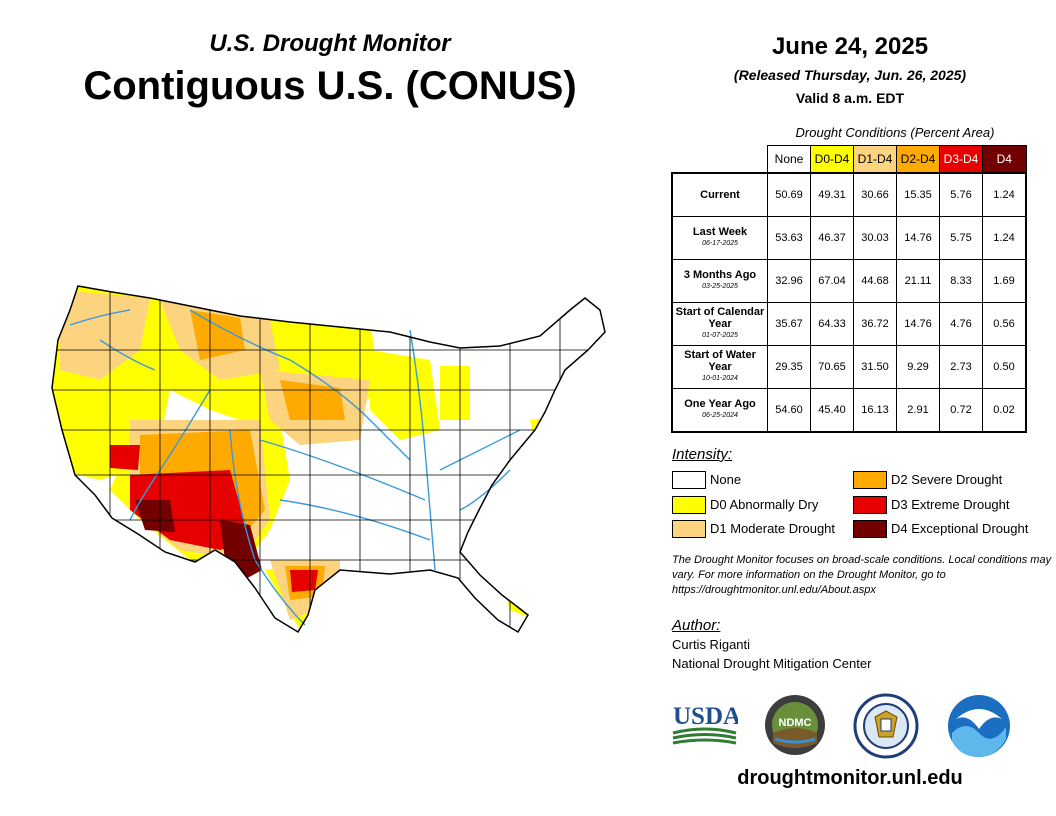 Image resolution: width=1056 pixels, height=816 pixels. I want to click on legend-swatch-d2, so click(870, 480).